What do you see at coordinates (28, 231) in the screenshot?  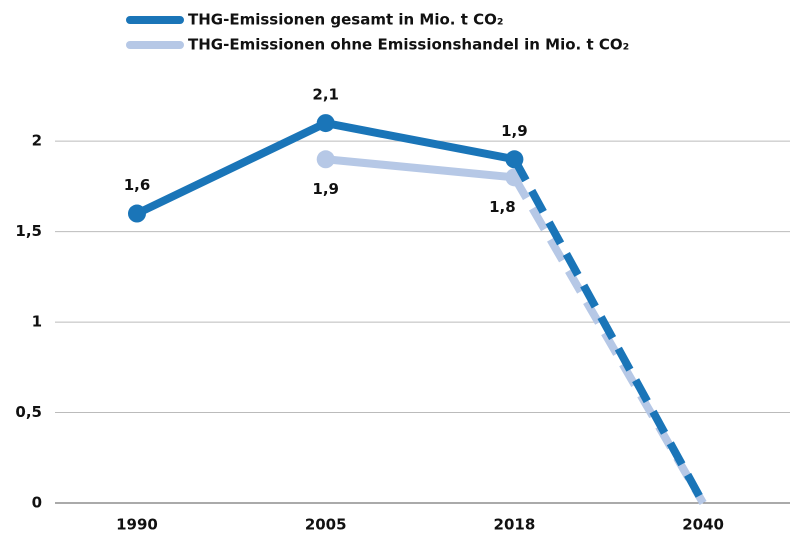 I see `y-tick-label: 1,5` at bounding box center [28, 231].